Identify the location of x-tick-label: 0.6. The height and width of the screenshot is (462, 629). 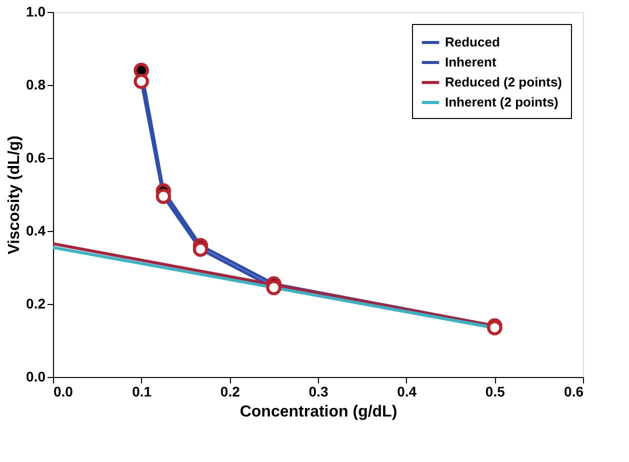
(574, 392).